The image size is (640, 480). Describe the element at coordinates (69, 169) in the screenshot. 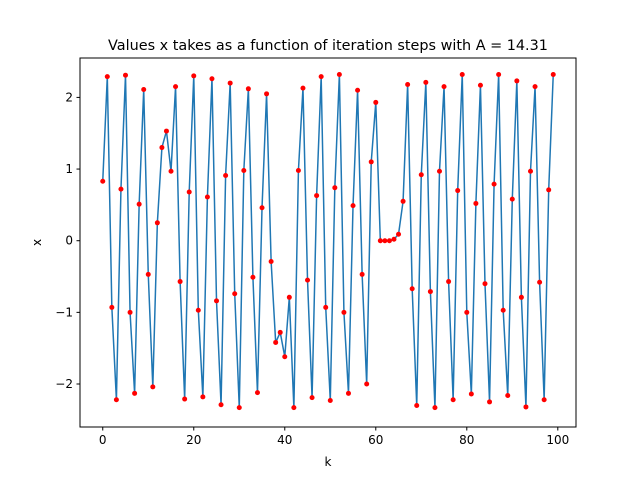

I see `y-tick-label: 1` at that location.